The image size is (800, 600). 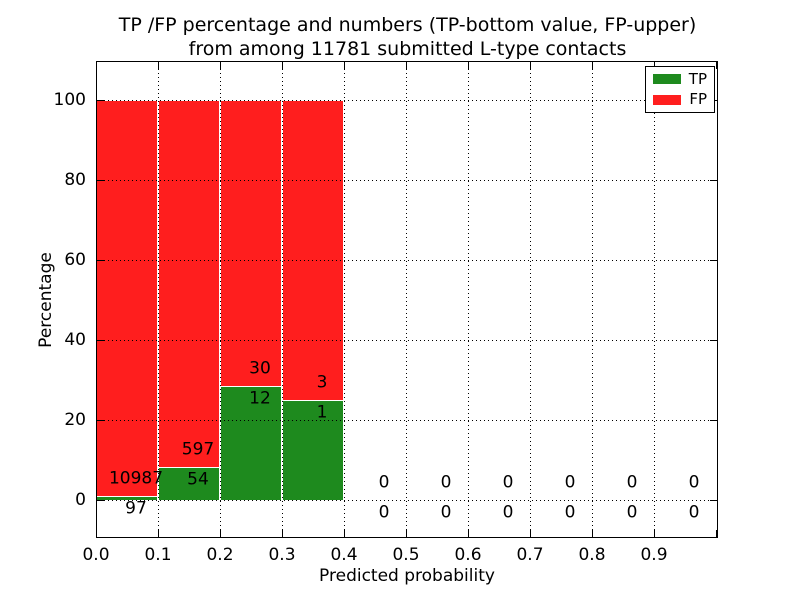 I want to click on y-tick-label: 20, so click(x=75, y=420).